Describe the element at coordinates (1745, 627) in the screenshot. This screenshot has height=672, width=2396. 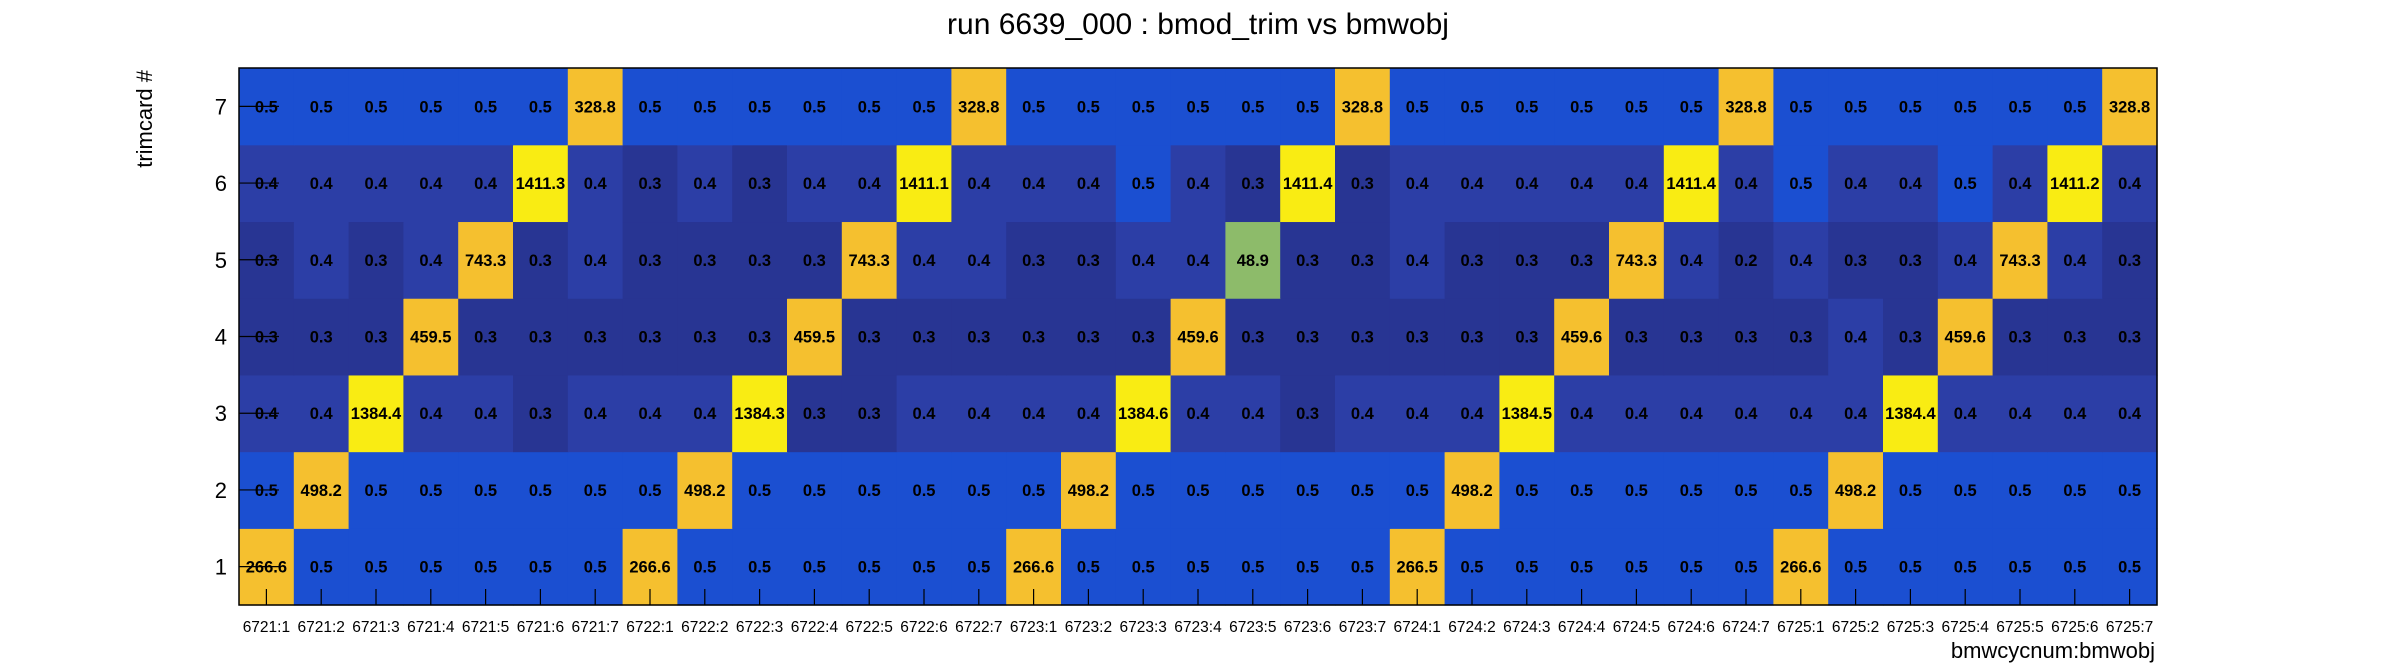
I see `x-tick-label: 6724:7` at that location.